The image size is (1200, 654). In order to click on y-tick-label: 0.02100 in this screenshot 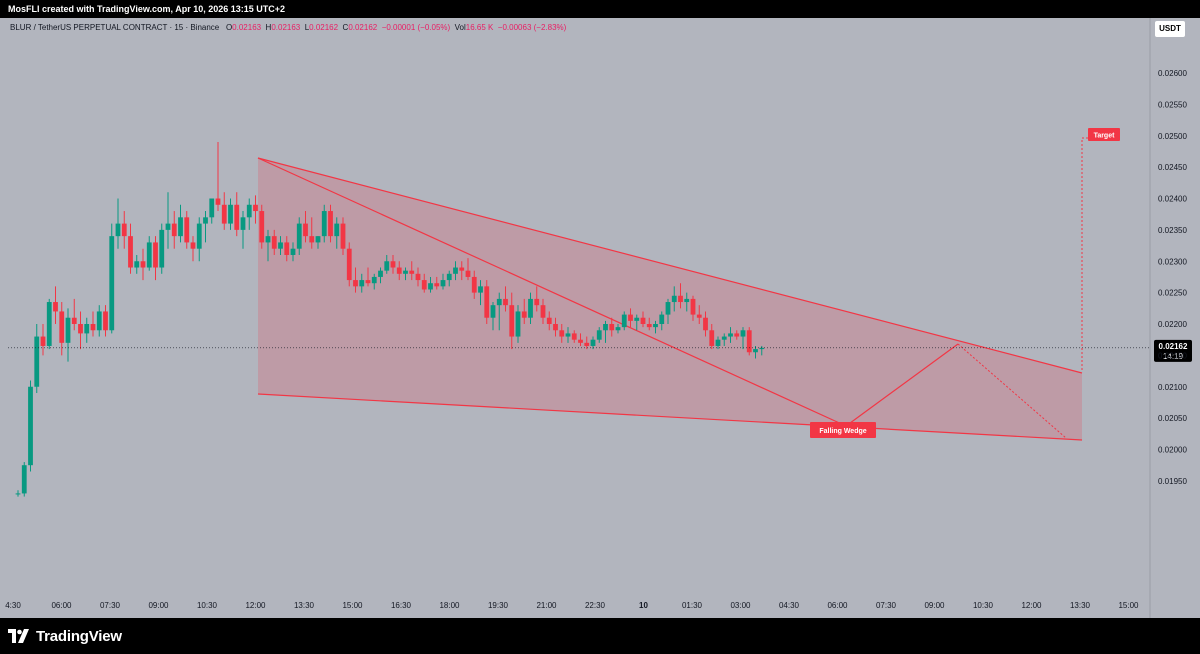, I will do `click(1172, 387)`.